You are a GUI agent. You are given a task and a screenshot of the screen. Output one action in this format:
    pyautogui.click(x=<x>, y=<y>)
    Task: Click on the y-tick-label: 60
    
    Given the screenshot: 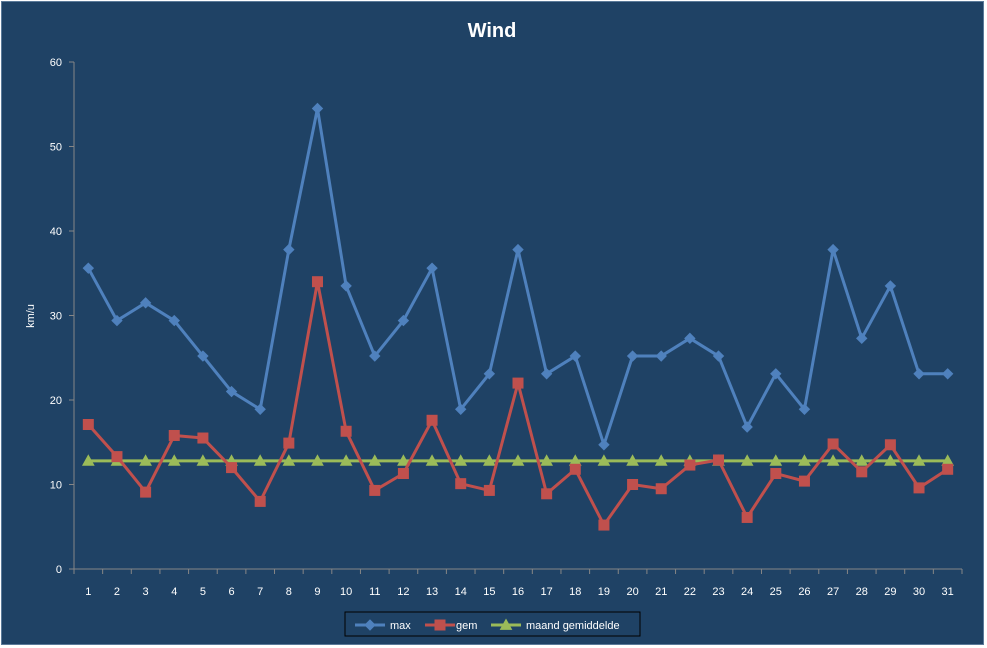 What is the action you would take?
    pyautogui.click(x=56, y=63)
    